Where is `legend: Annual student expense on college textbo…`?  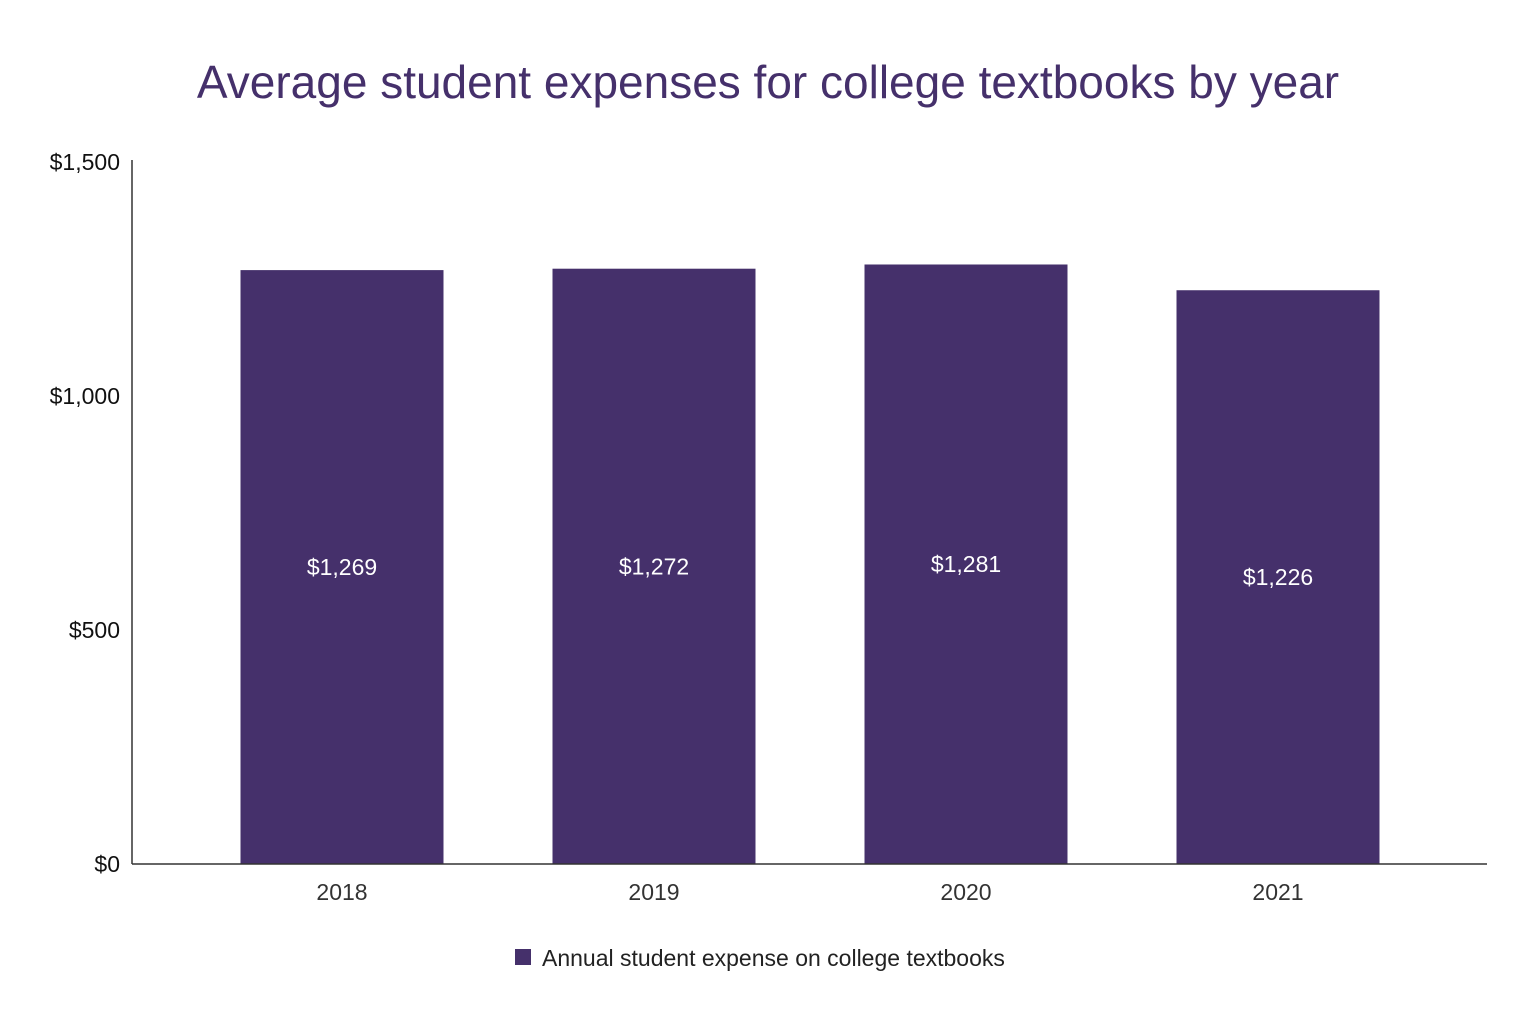 legend: Annual student expense on college textbo… is located at coordinates (760, 958).